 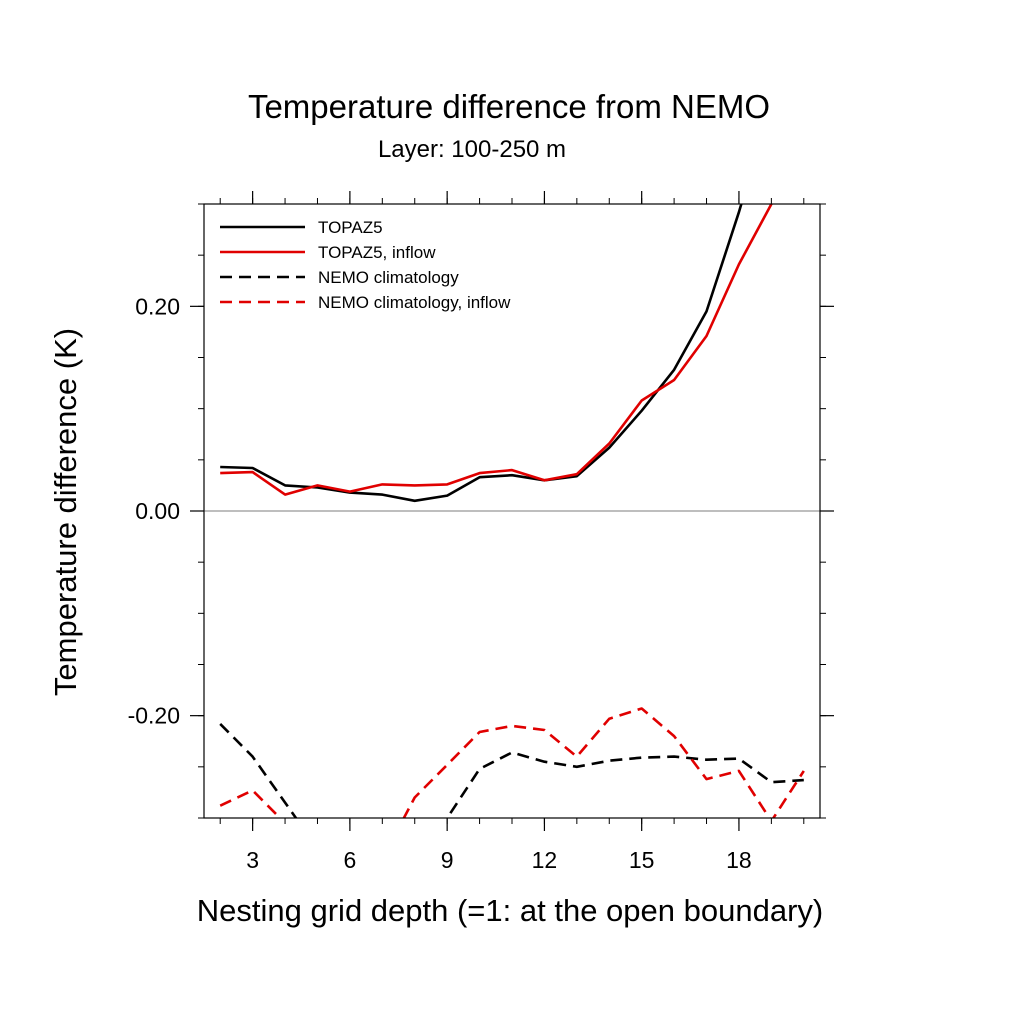 I want to click on legend-label-2: TOPAZ5, inflow, so click(x=377, y=252).